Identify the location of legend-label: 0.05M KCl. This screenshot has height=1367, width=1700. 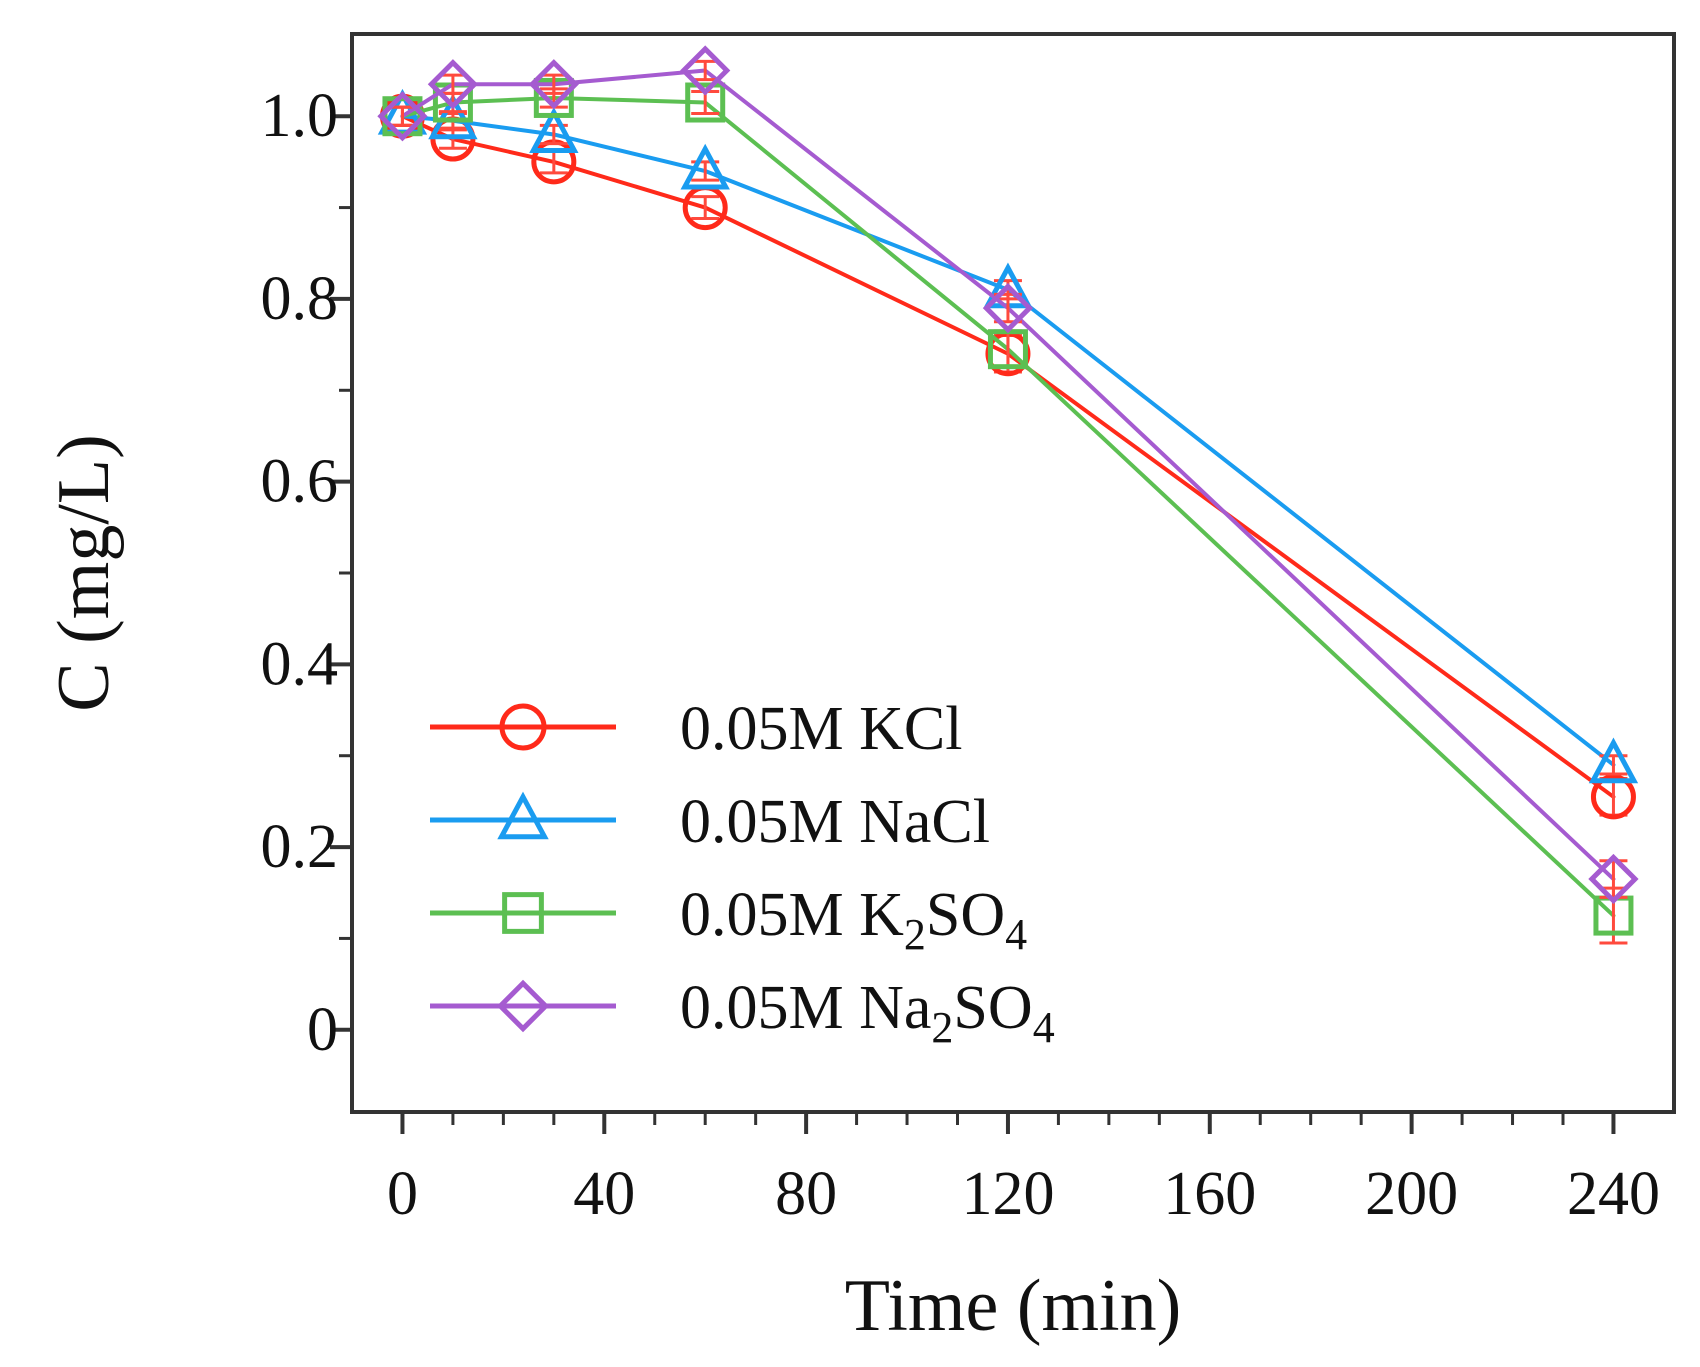
(821, 729).